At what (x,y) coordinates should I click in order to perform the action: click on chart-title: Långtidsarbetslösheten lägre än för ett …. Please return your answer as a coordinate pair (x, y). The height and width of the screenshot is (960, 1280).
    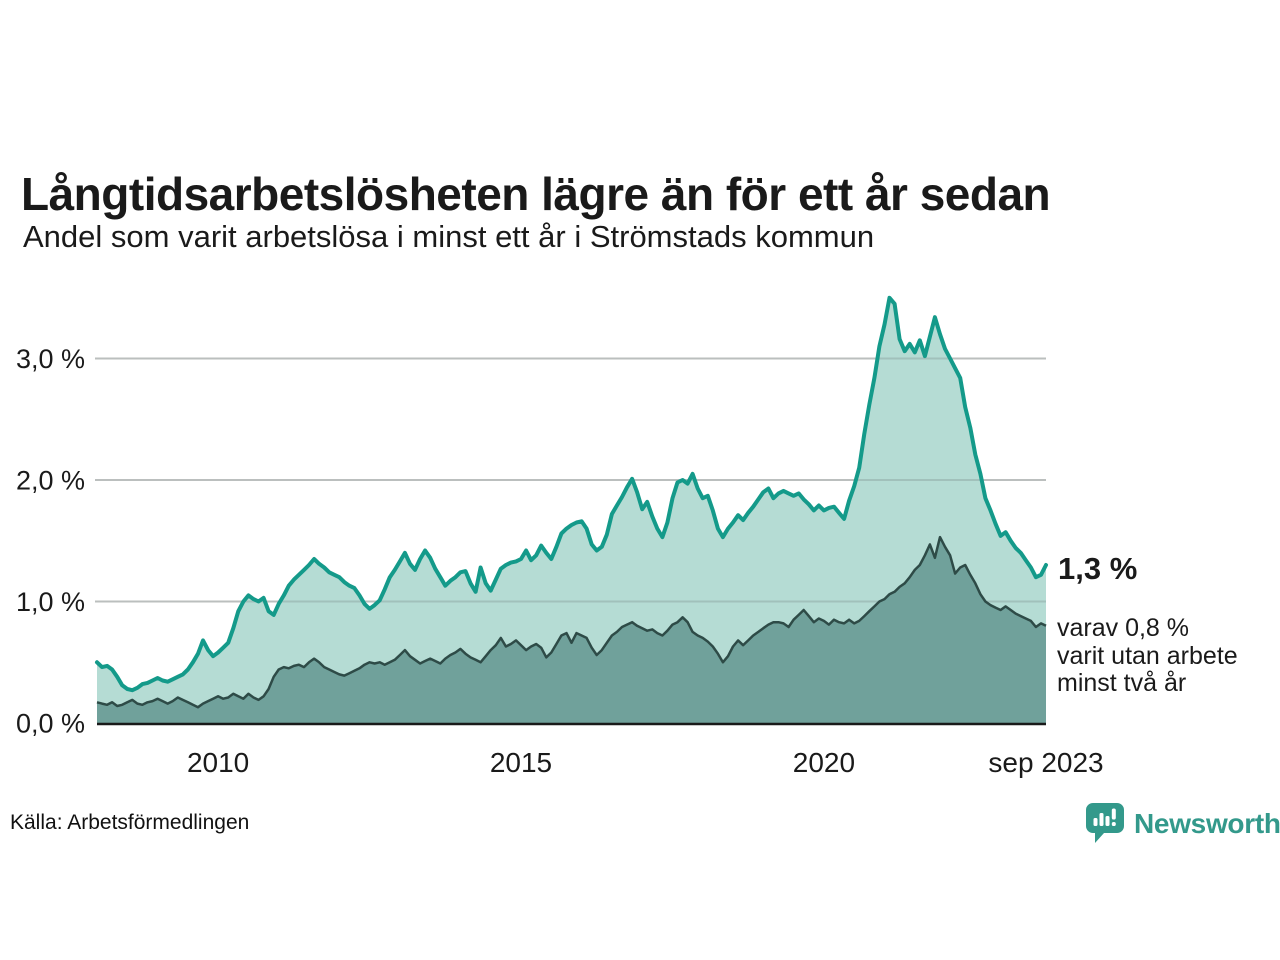
    Looking at the image, I should click on (536, 193).